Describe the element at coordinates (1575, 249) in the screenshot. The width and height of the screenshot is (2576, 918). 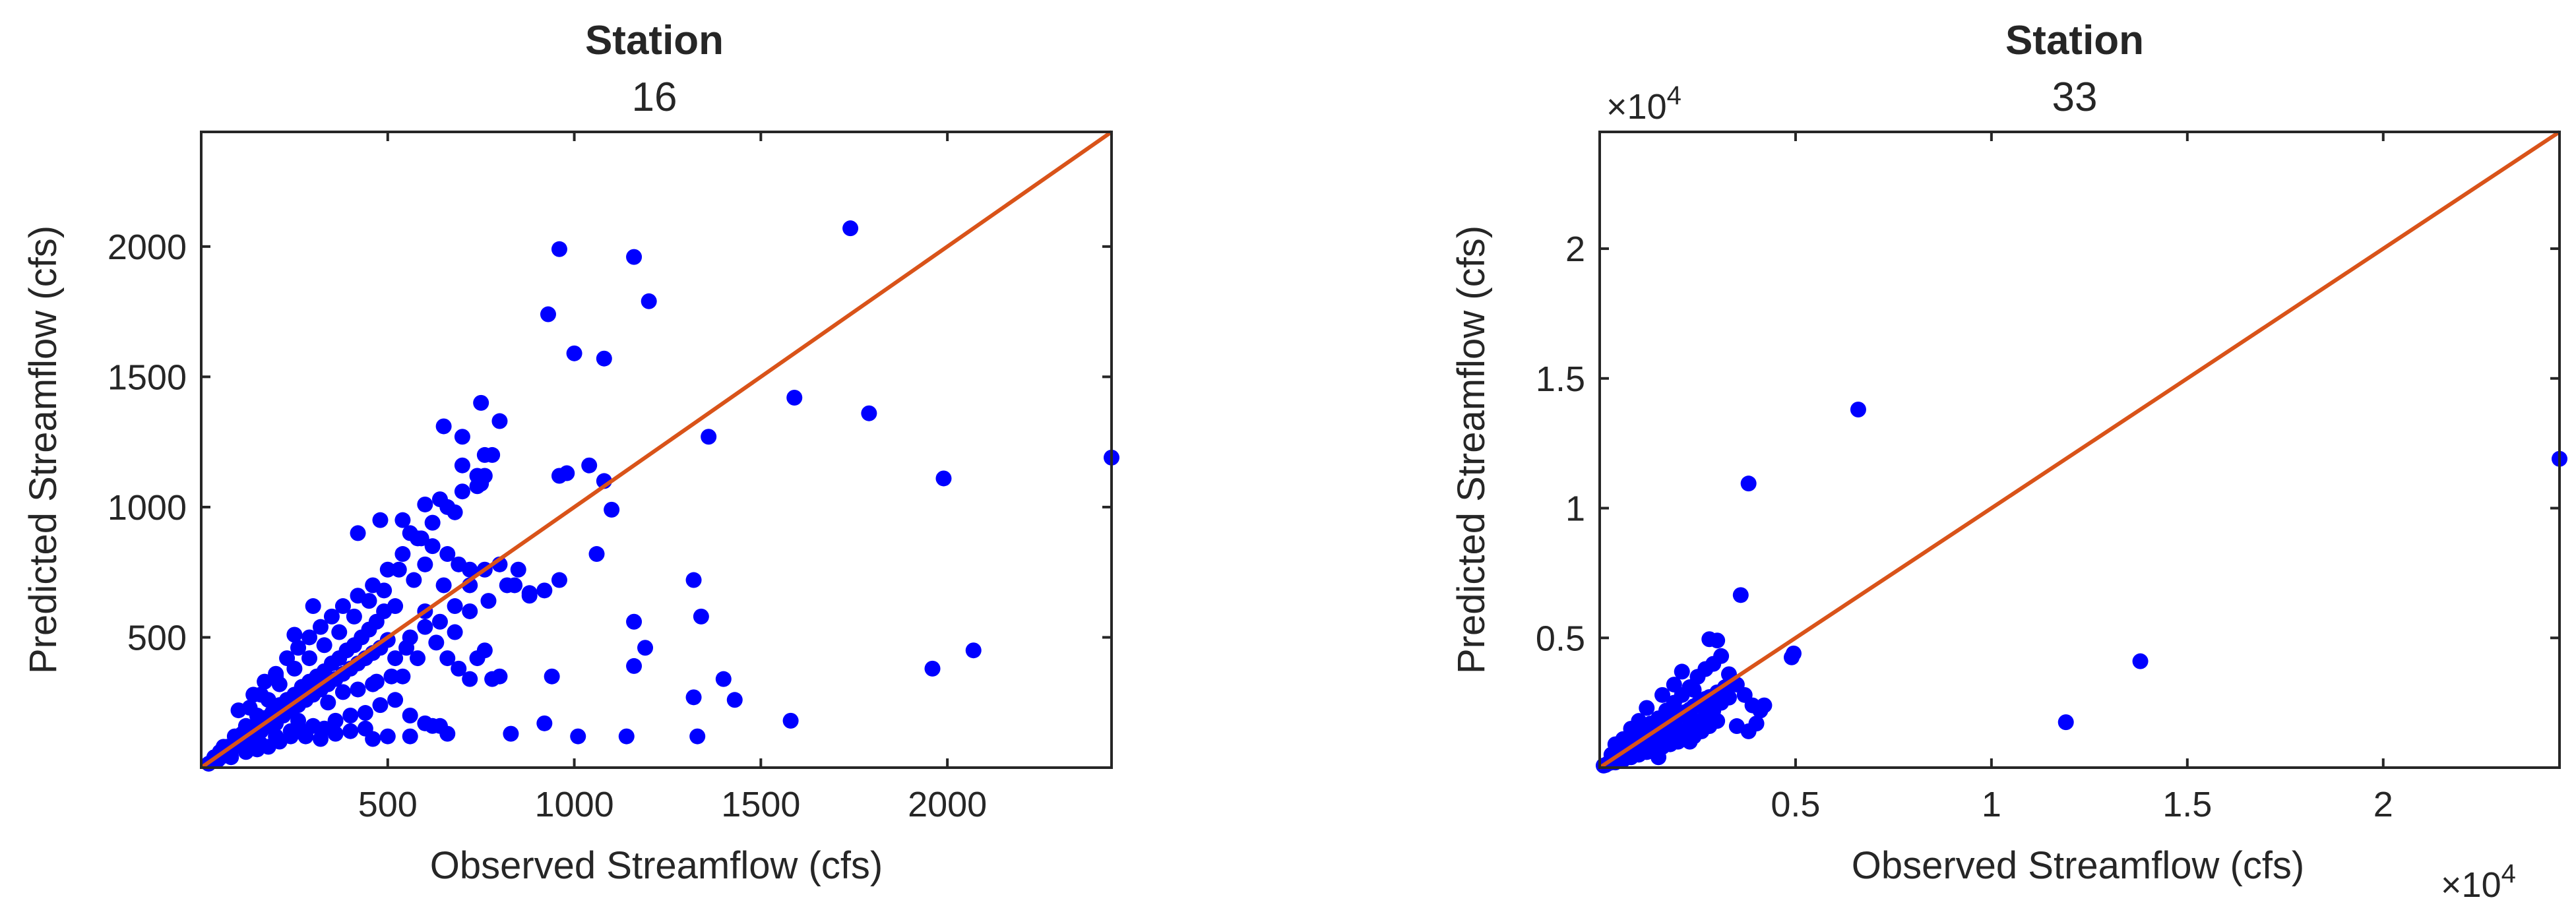
I see `y-tick-label: 2` at that location.